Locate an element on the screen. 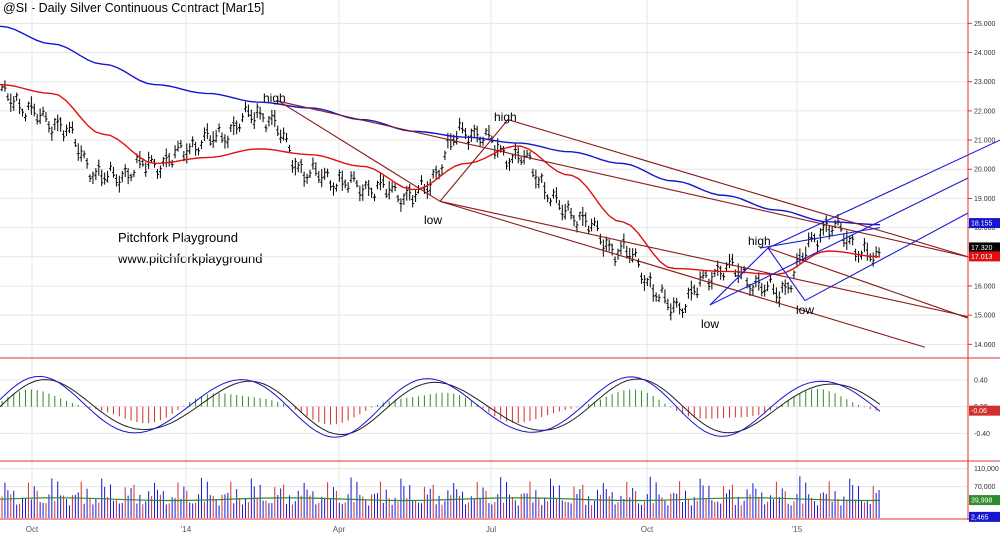  oscillator-macd-line is located at coordinates (440, 406).